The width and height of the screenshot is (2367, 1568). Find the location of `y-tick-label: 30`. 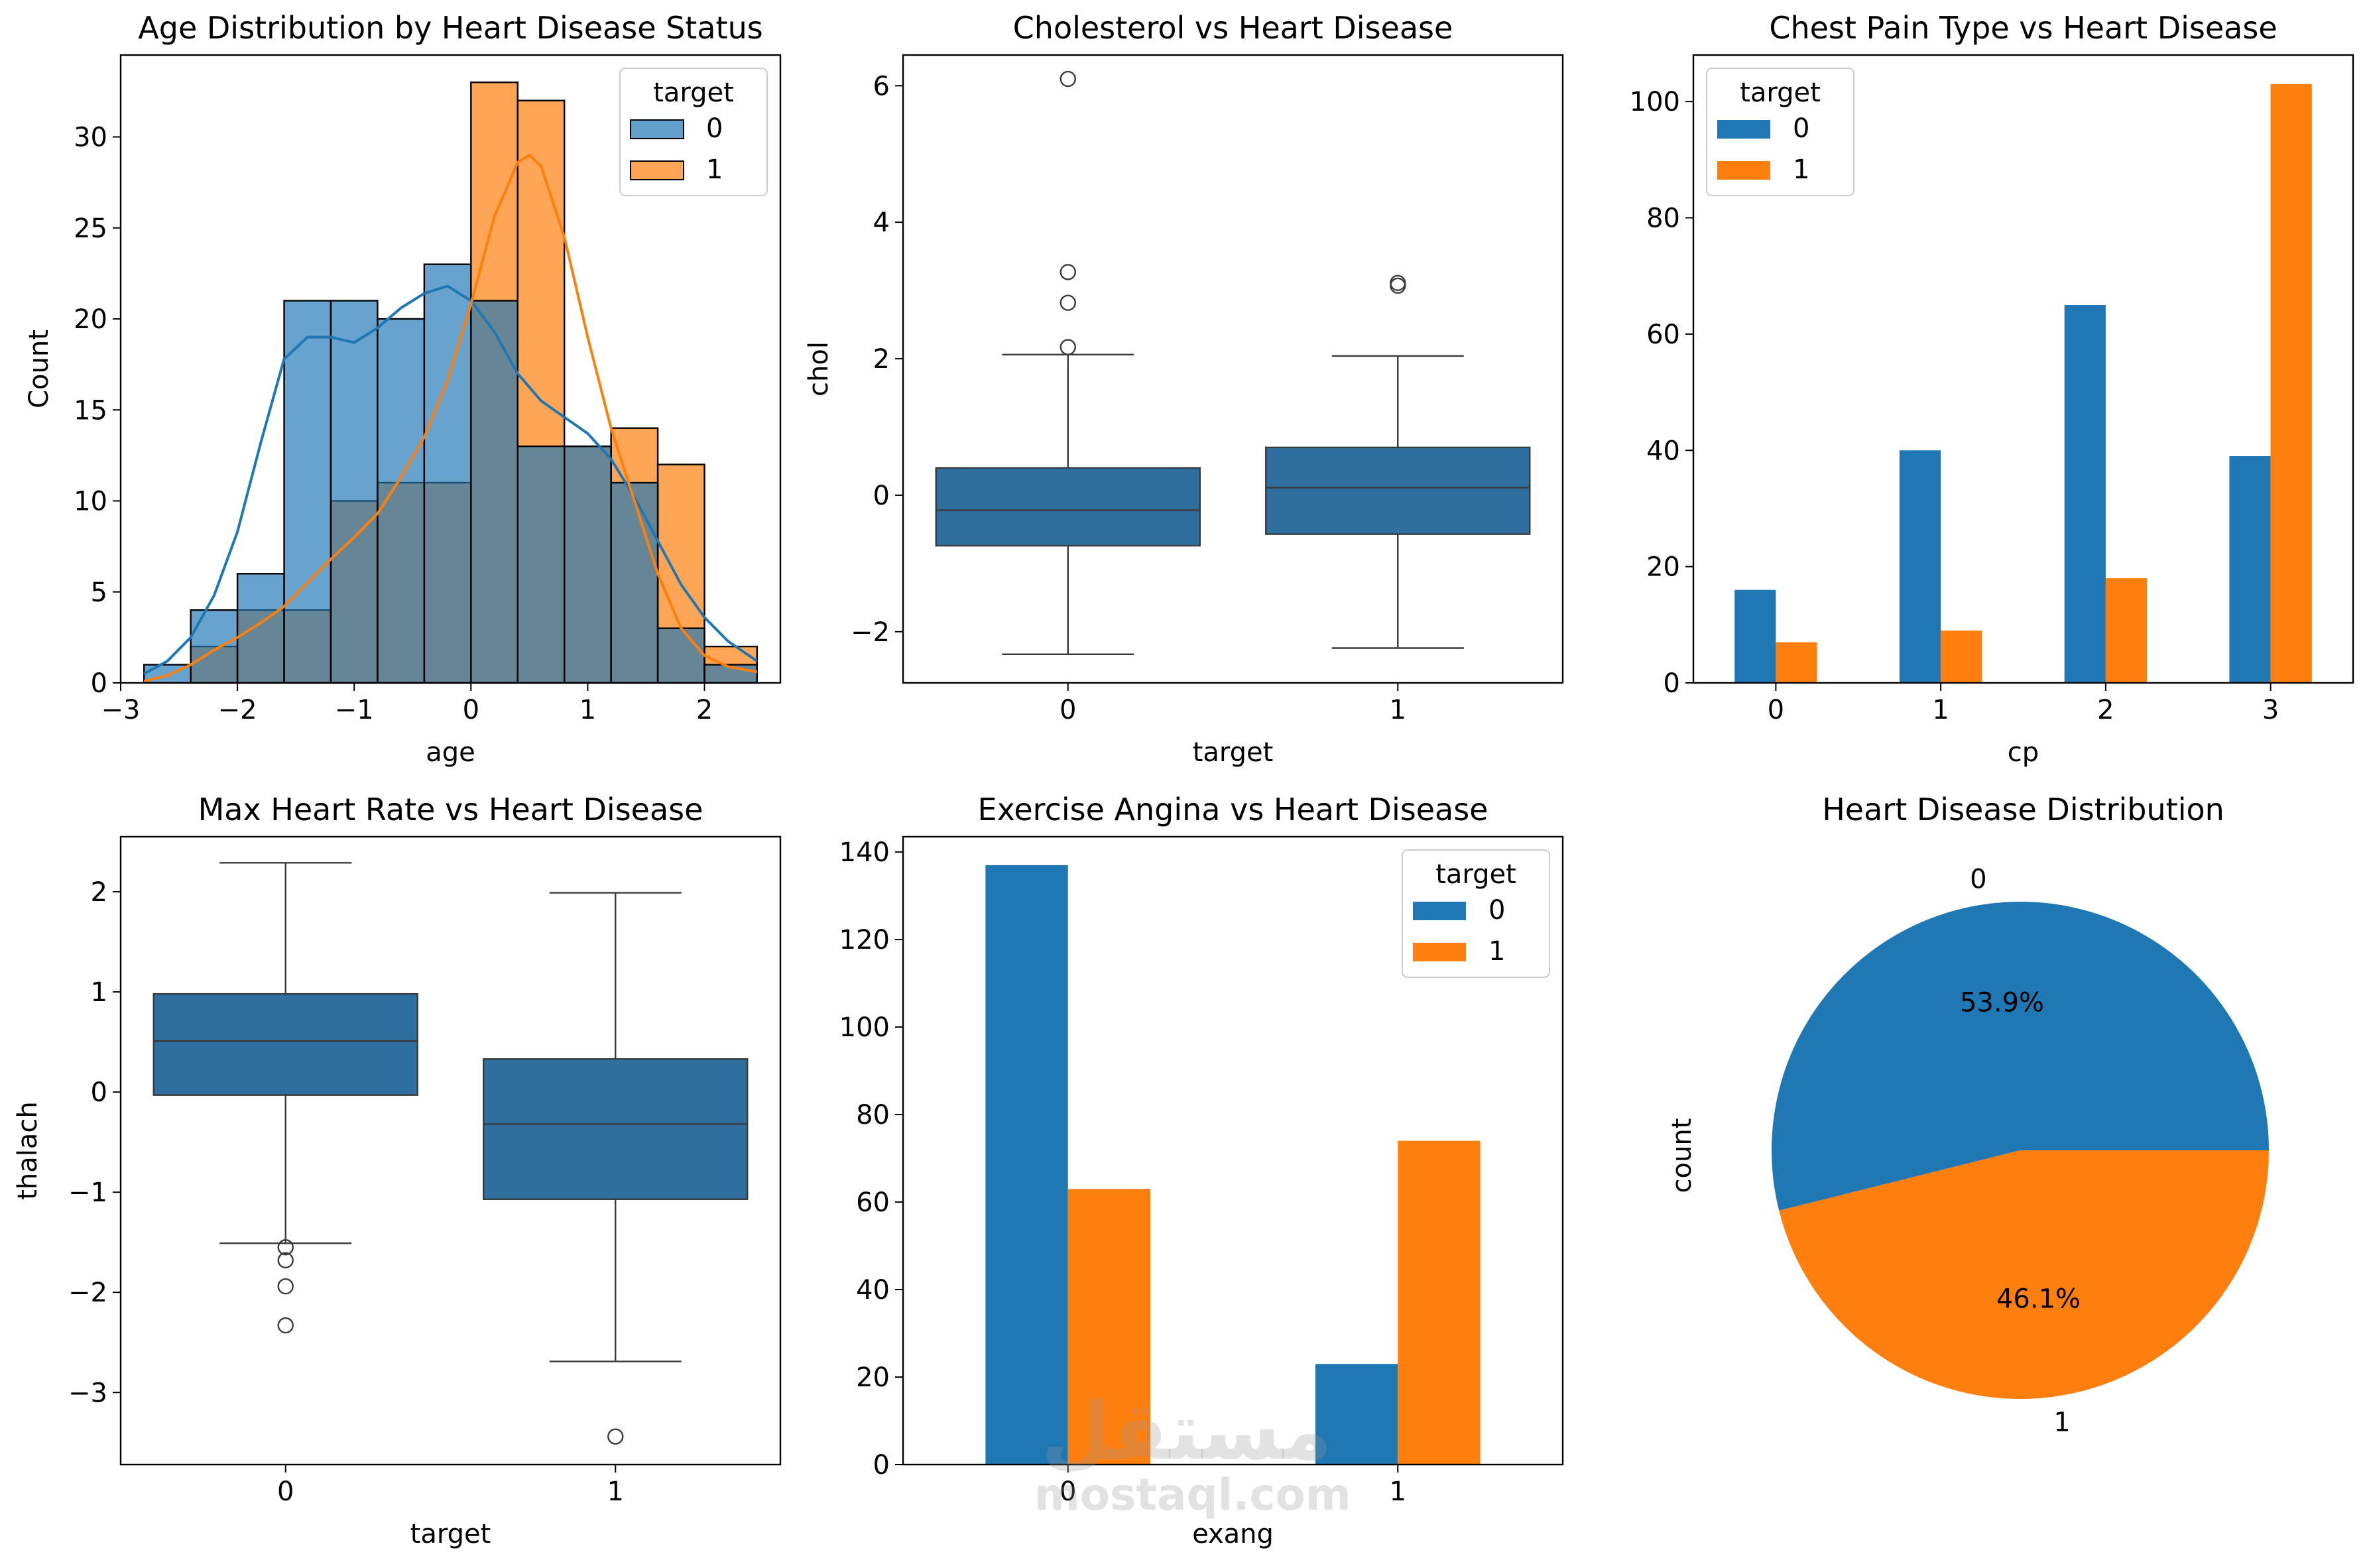

y-tick-label: 30 is located at coordinates (90, 138).